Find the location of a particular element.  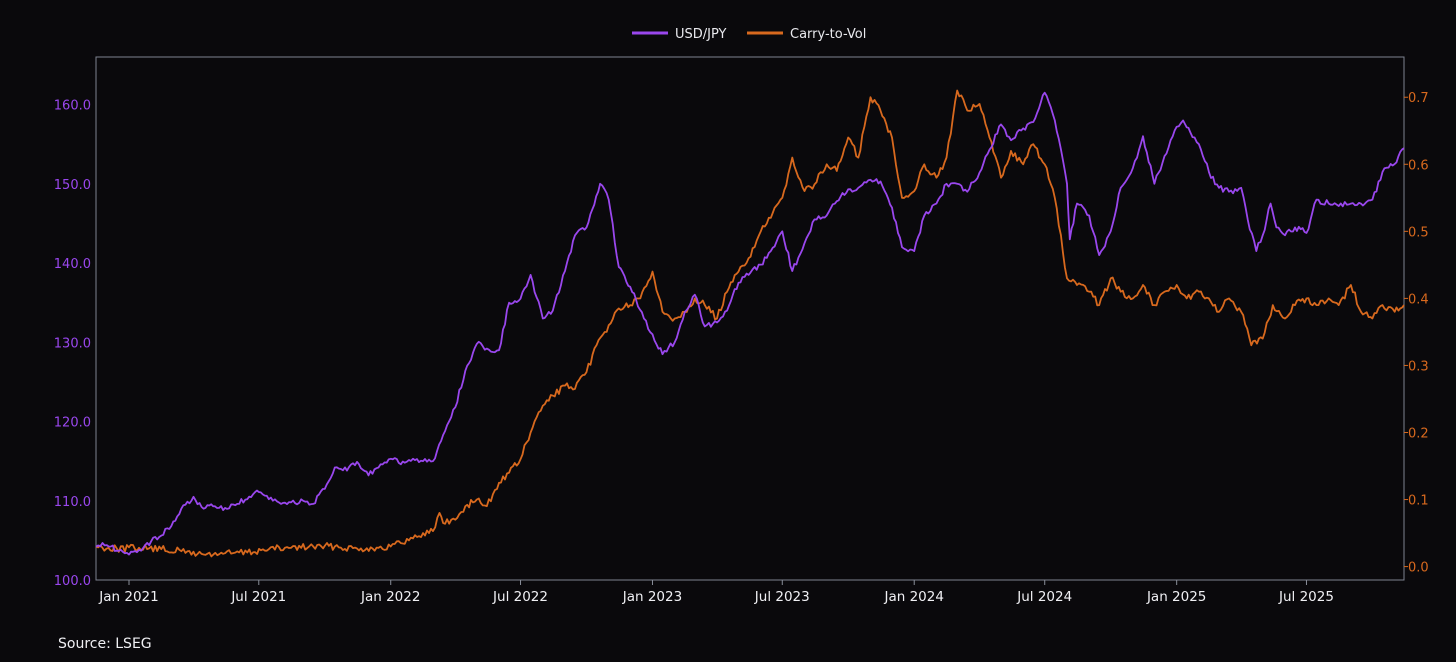

x-tick-label: Jan 2021 is located at coordinates (128, 597).